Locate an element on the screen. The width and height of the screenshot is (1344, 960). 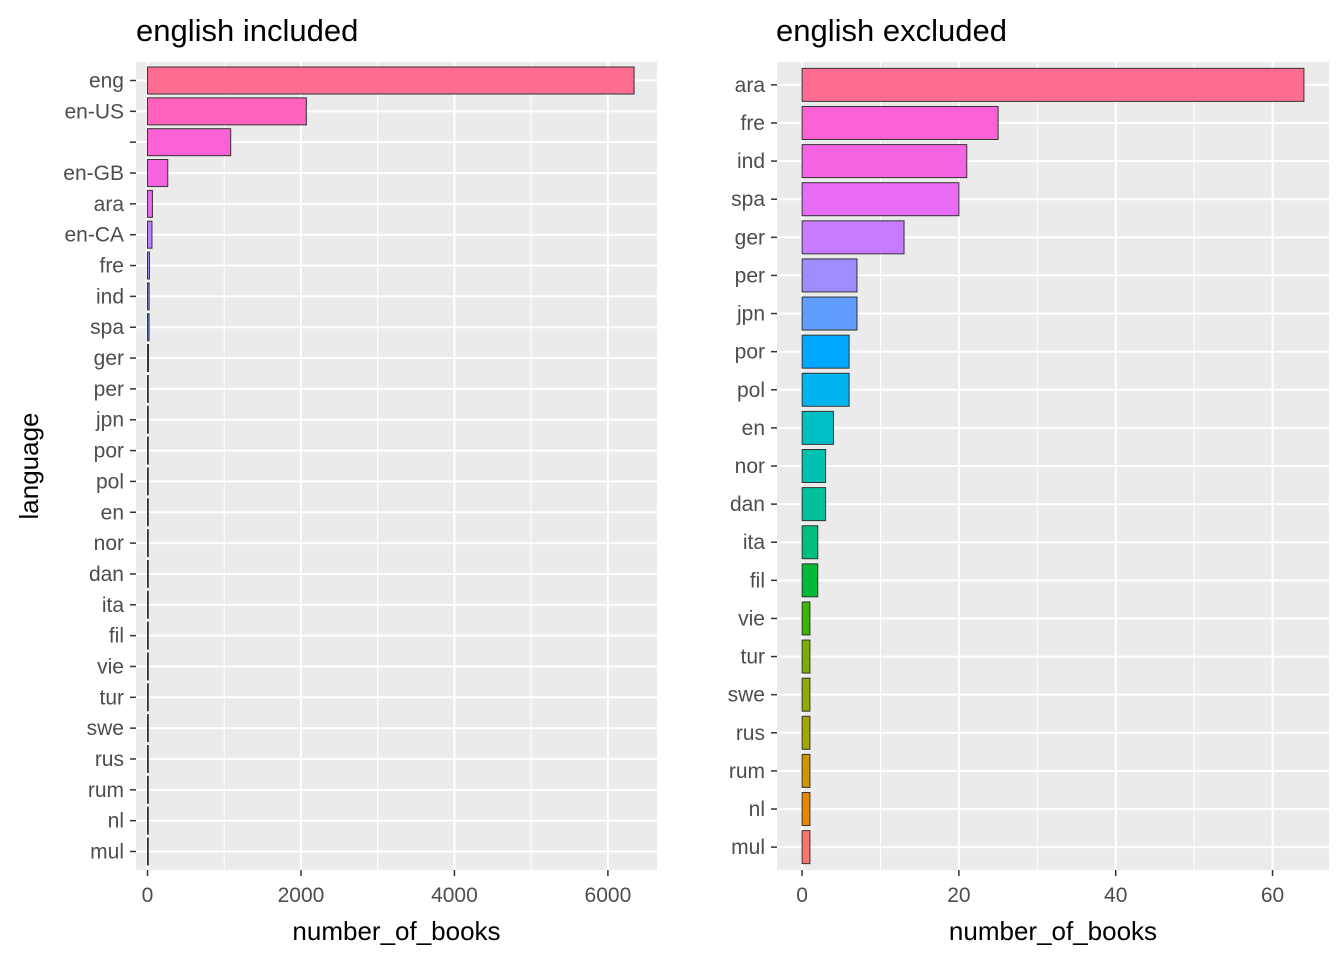
x-tick-label: 20 is located at coordinates (958, 895).